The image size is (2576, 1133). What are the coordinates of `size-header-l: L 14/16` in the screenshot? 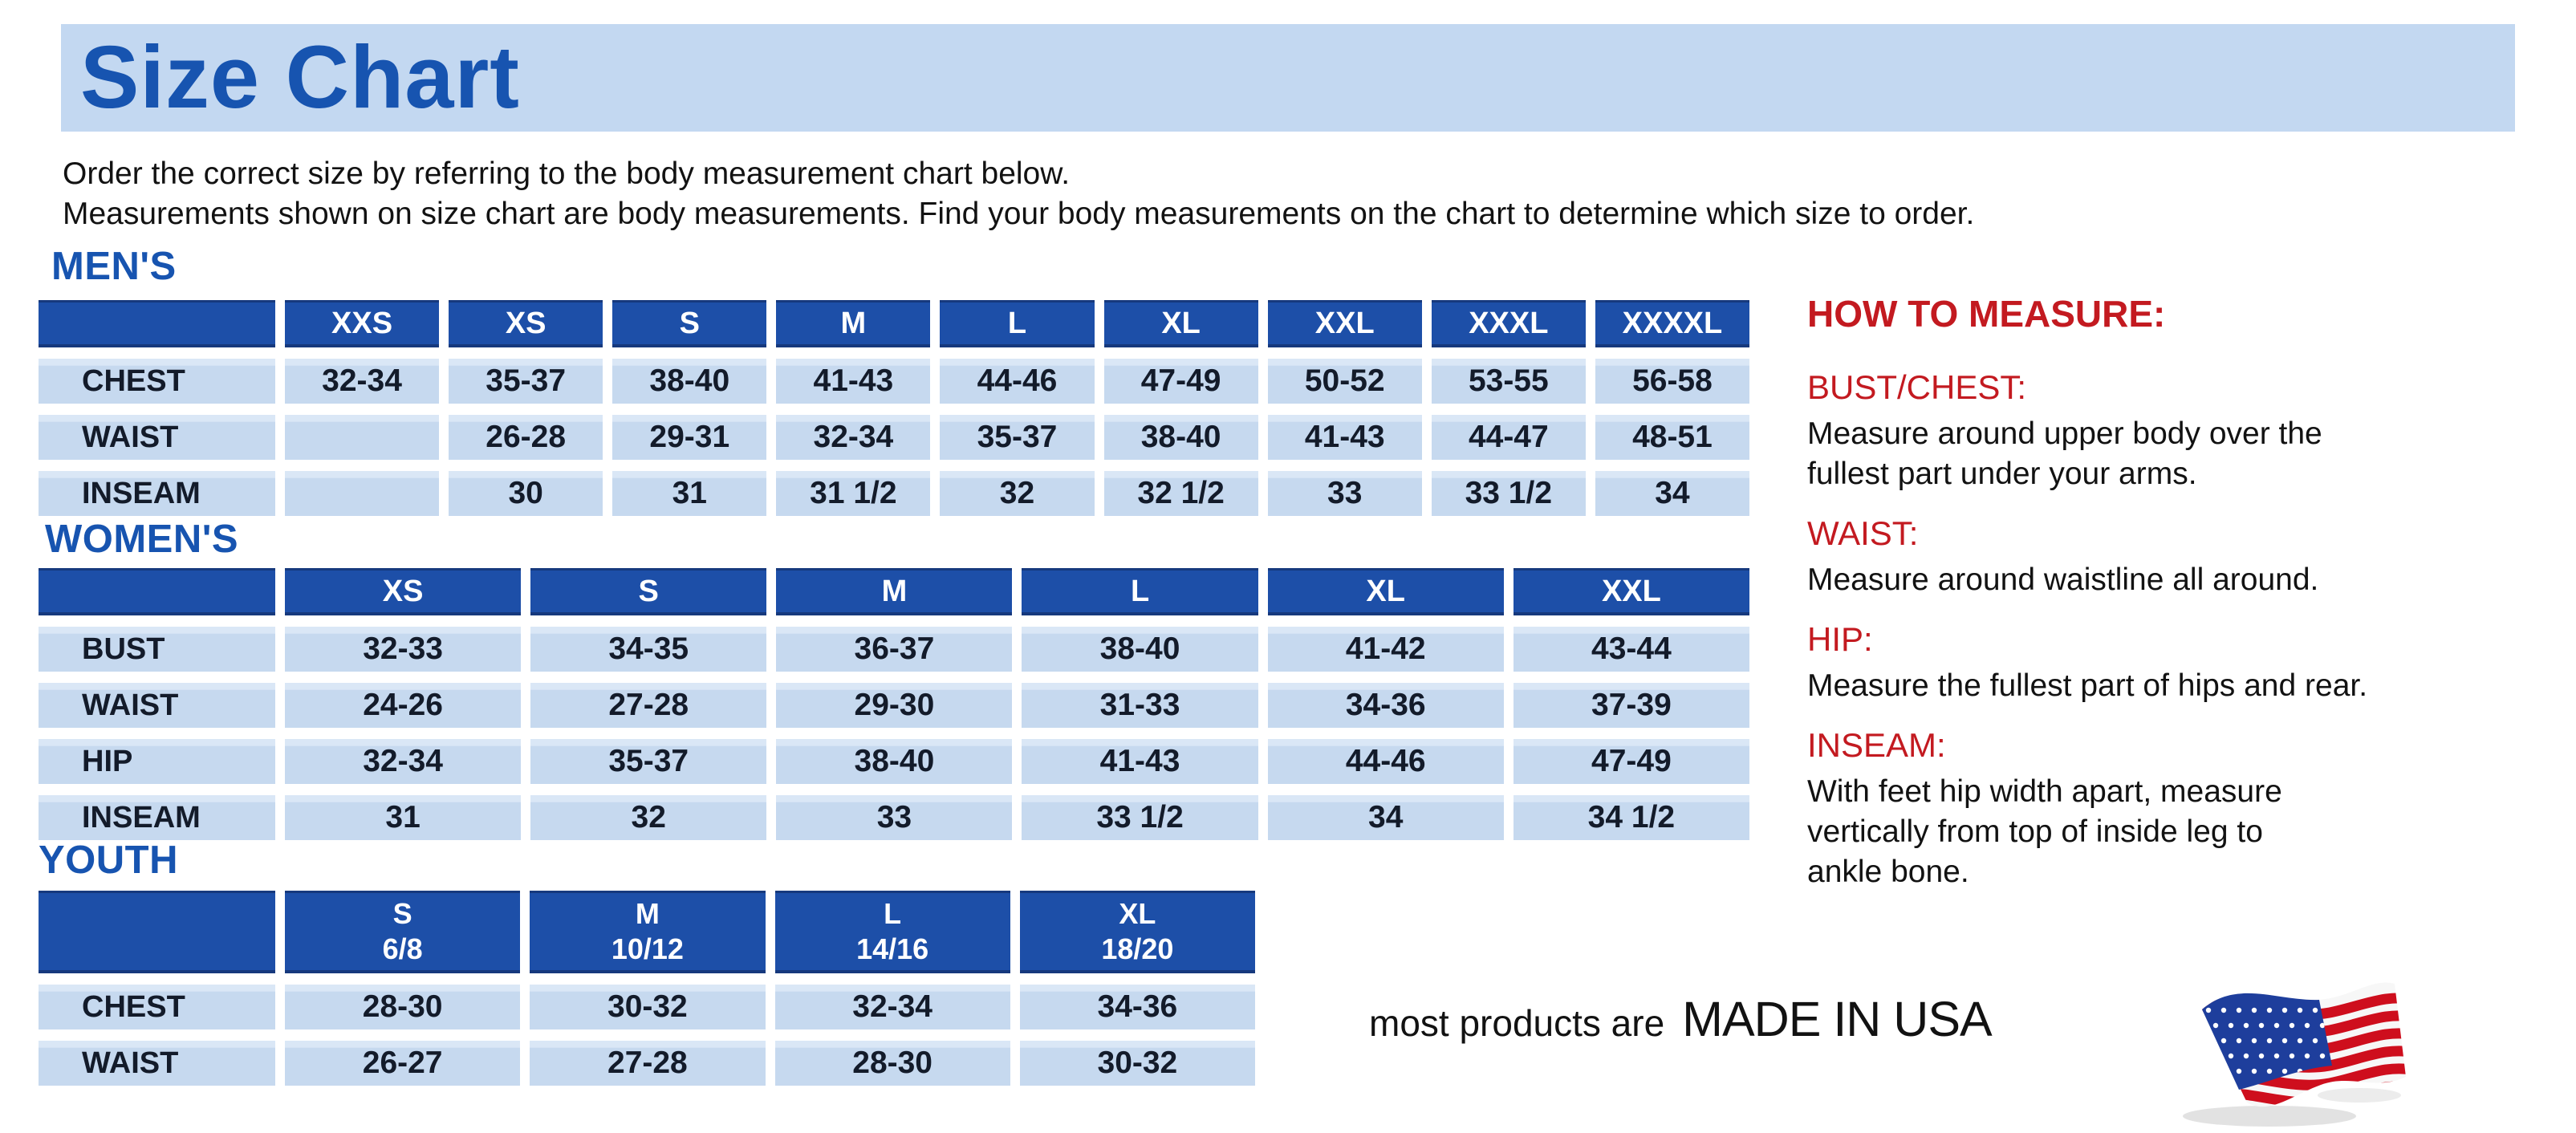 It's located at (892, 932).